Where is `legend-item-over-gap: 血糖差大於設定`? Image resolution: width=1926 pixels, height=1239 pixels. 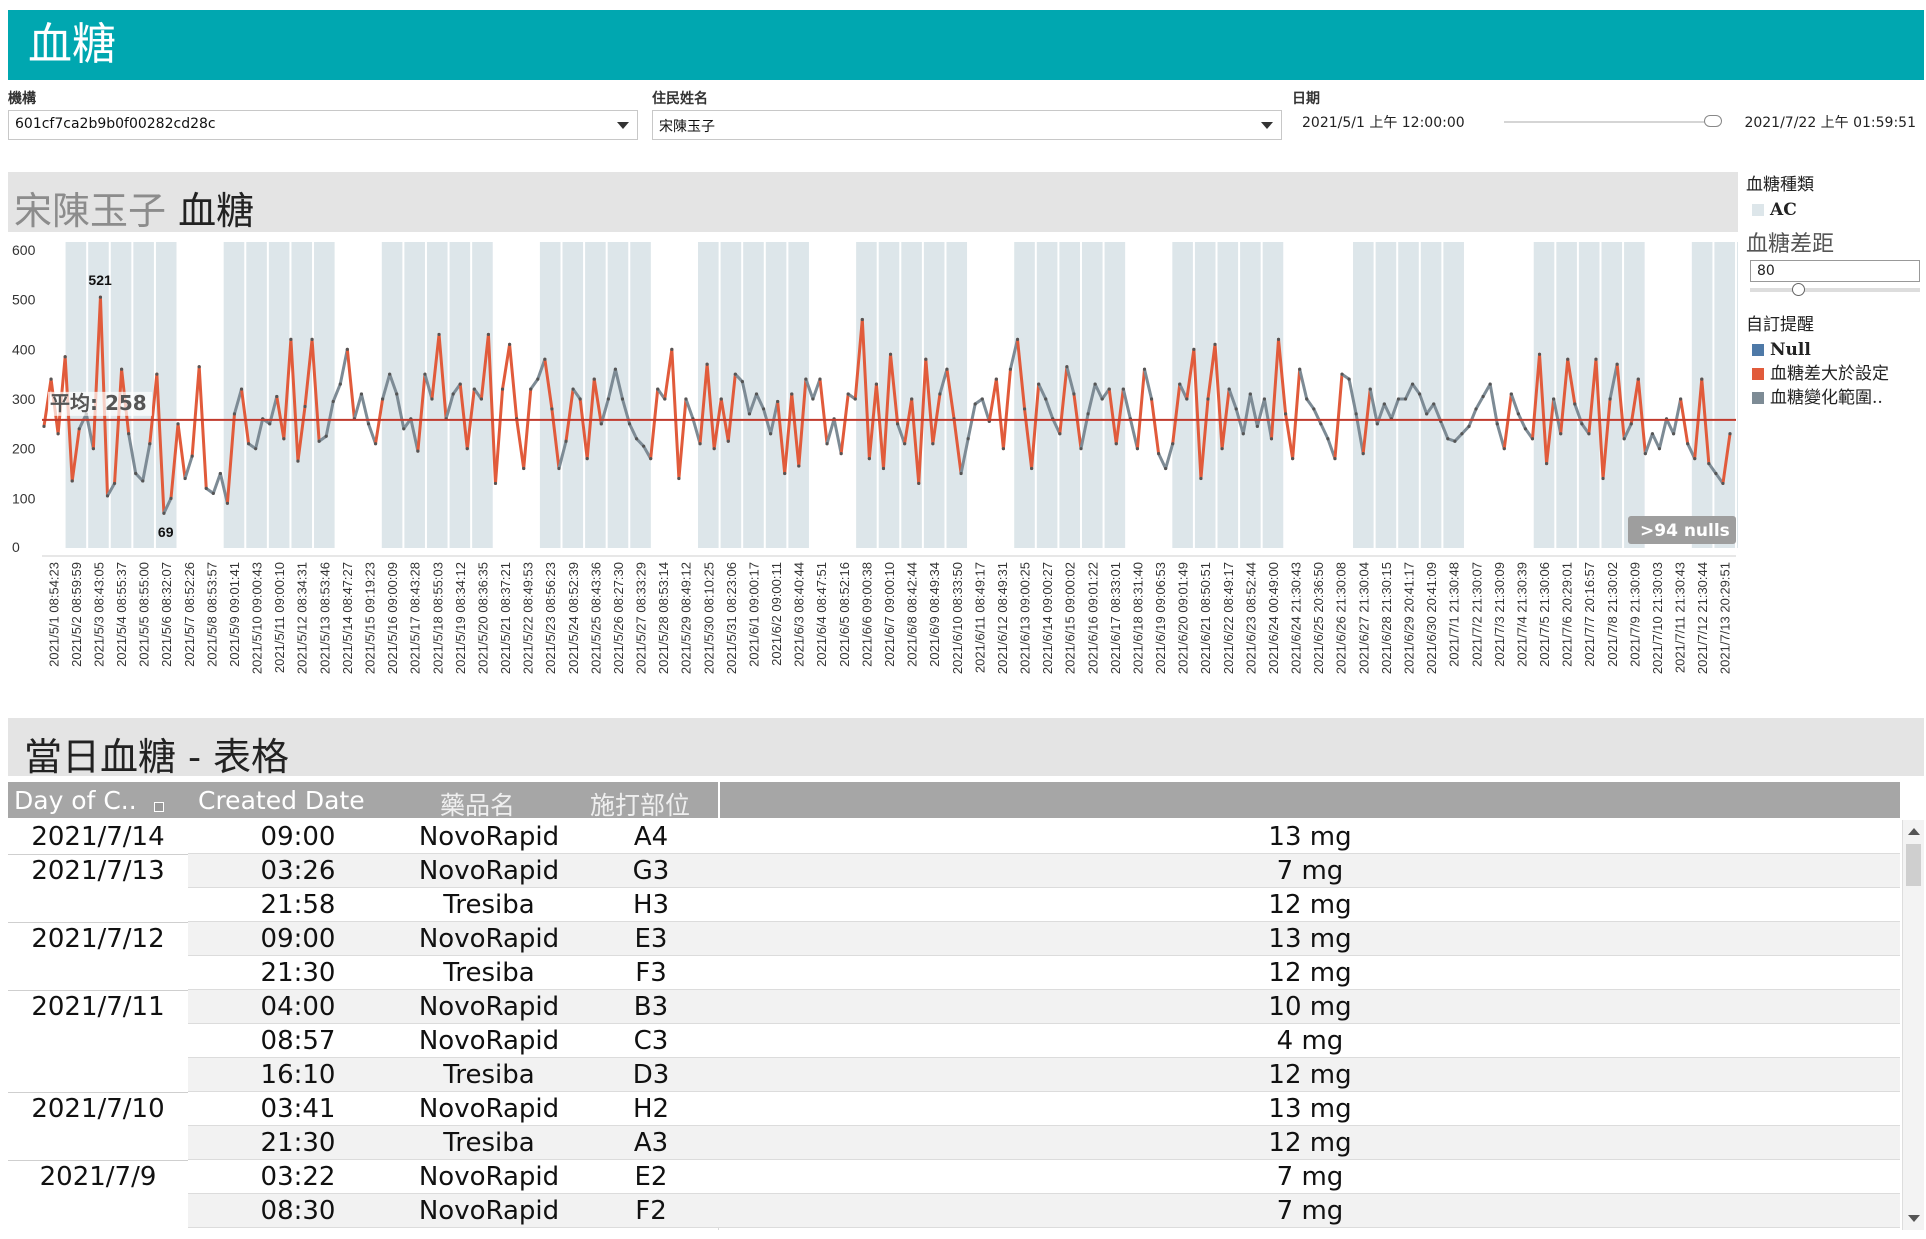 legend-item-over-gap: 血糖差大於設定 is located at coordinates (1834, 374).